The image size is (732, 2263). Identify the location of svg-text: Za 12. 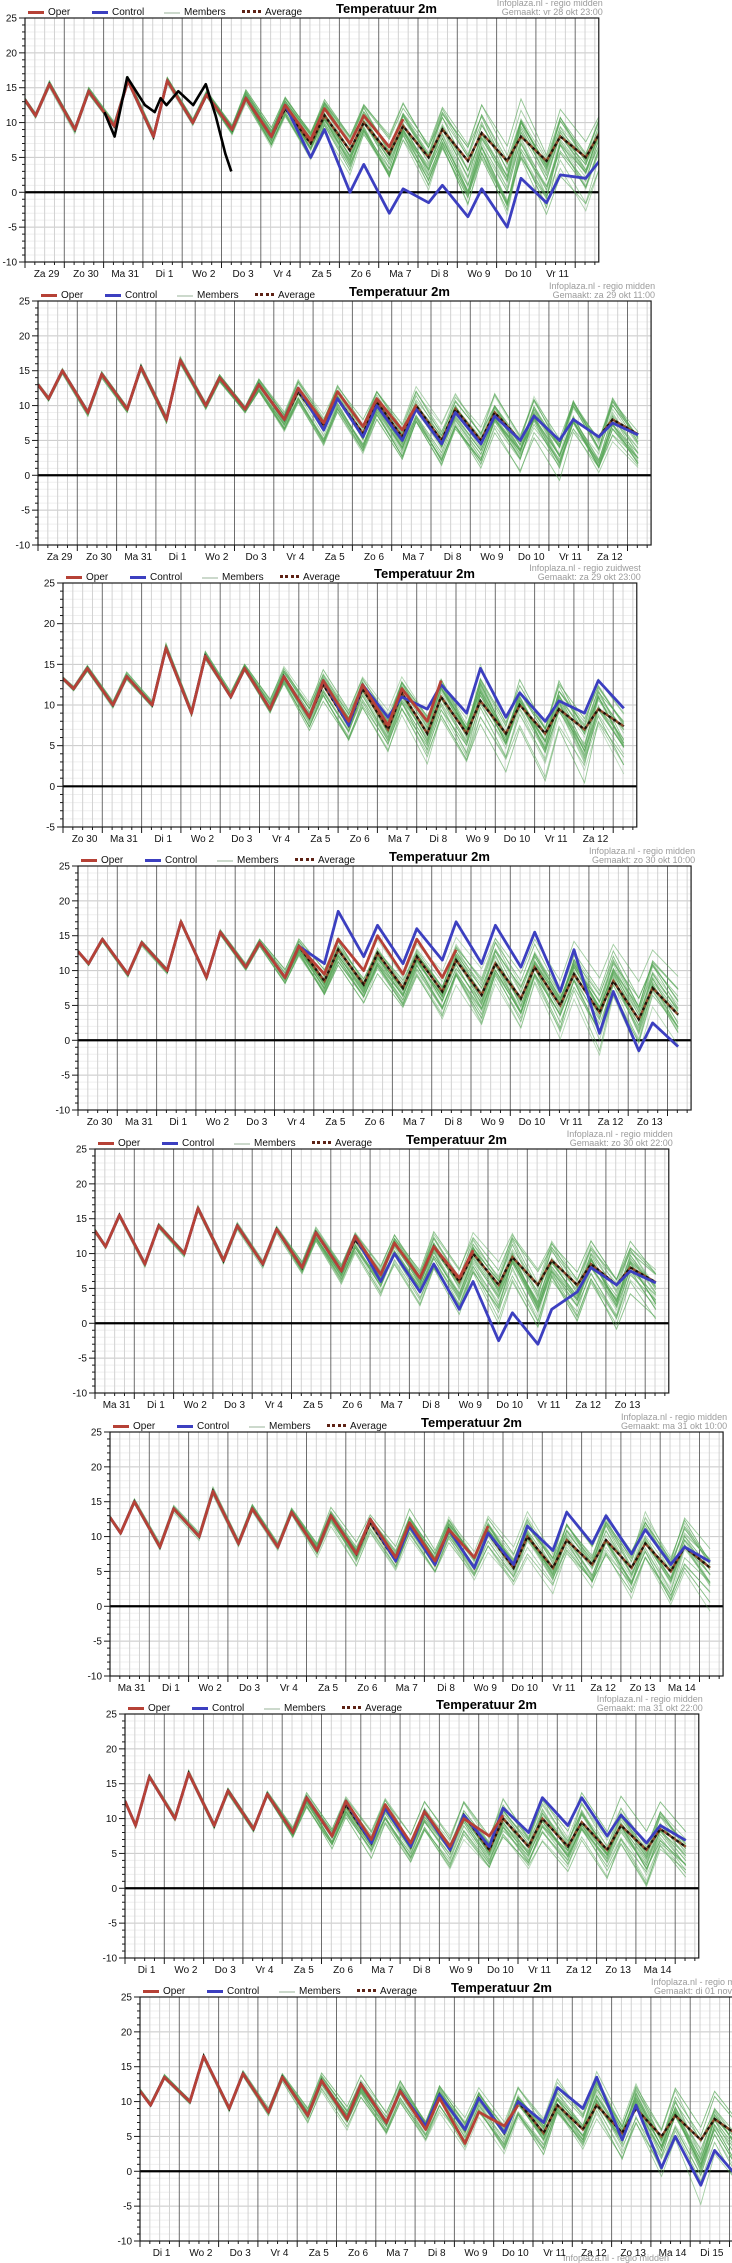
(594, 2253).